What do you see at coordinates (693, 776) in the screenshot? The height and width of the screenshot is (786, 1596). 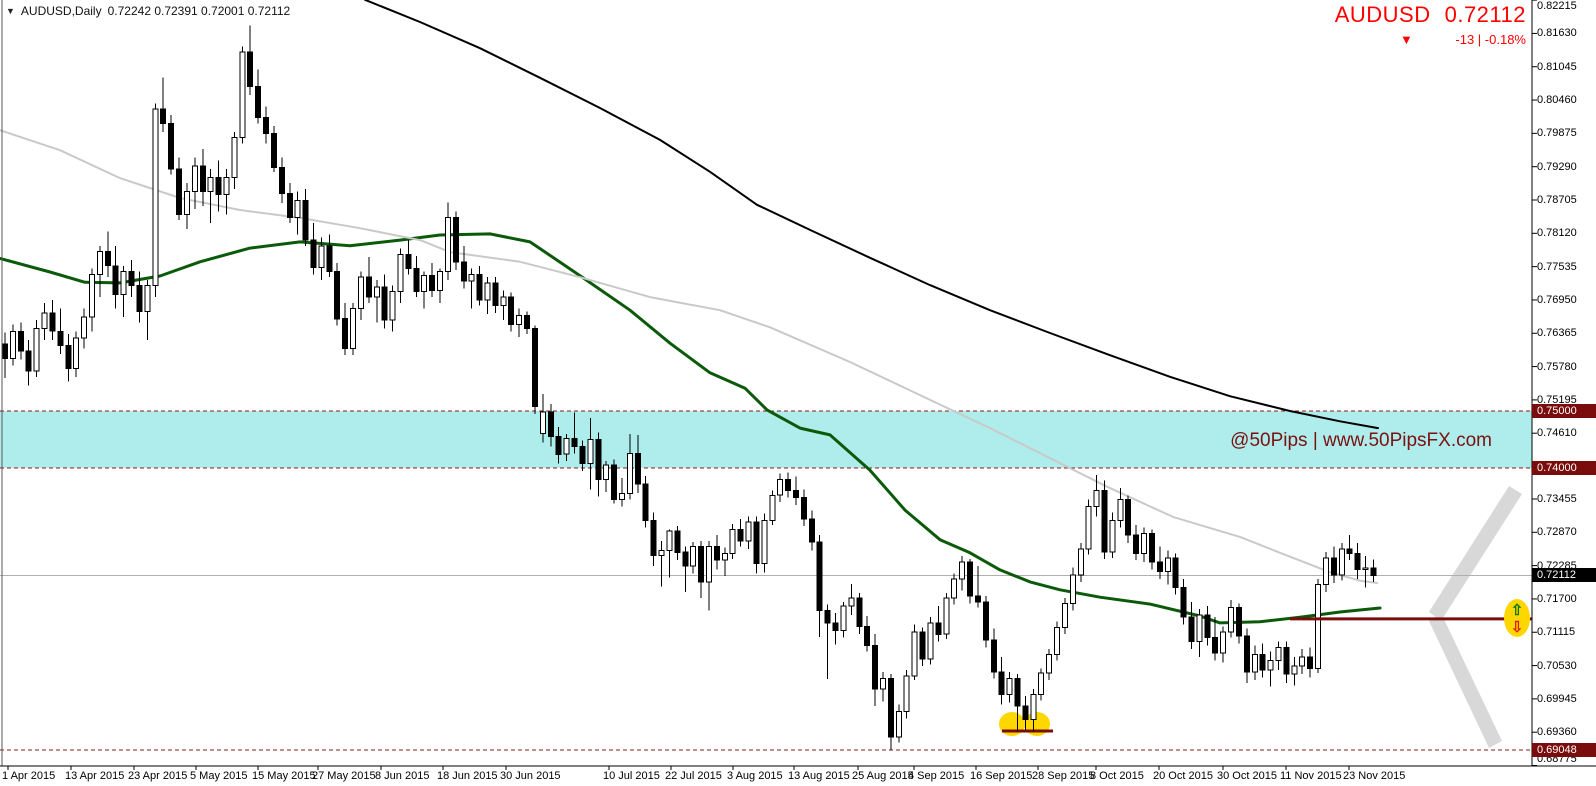 I see `time-axis-label: 22 Jul 2015` at bounding box center [693, 776].